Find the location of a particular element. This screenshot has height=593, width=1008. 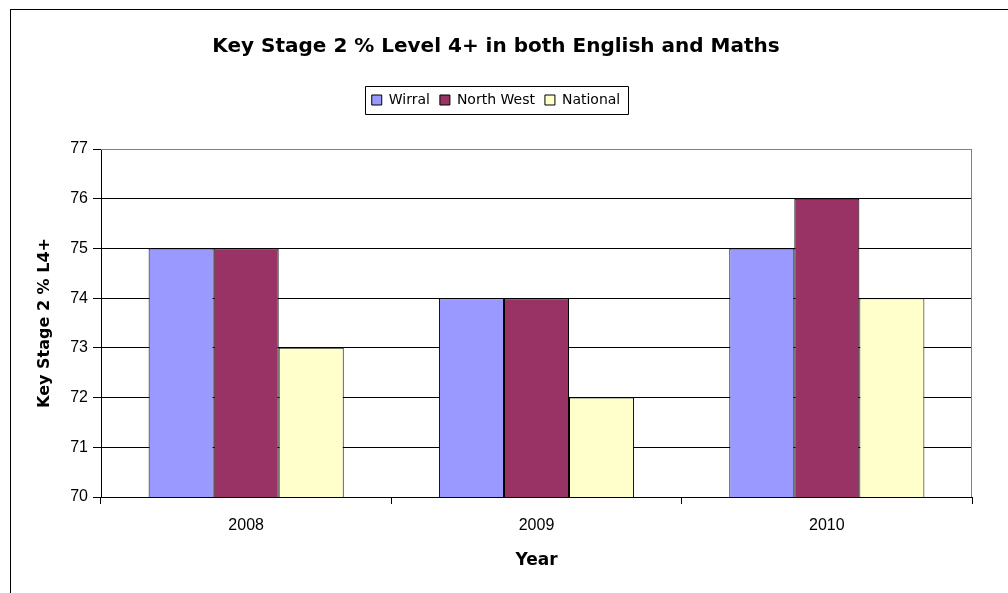

x-axis-title: Year is located at coordinates (536, 559).